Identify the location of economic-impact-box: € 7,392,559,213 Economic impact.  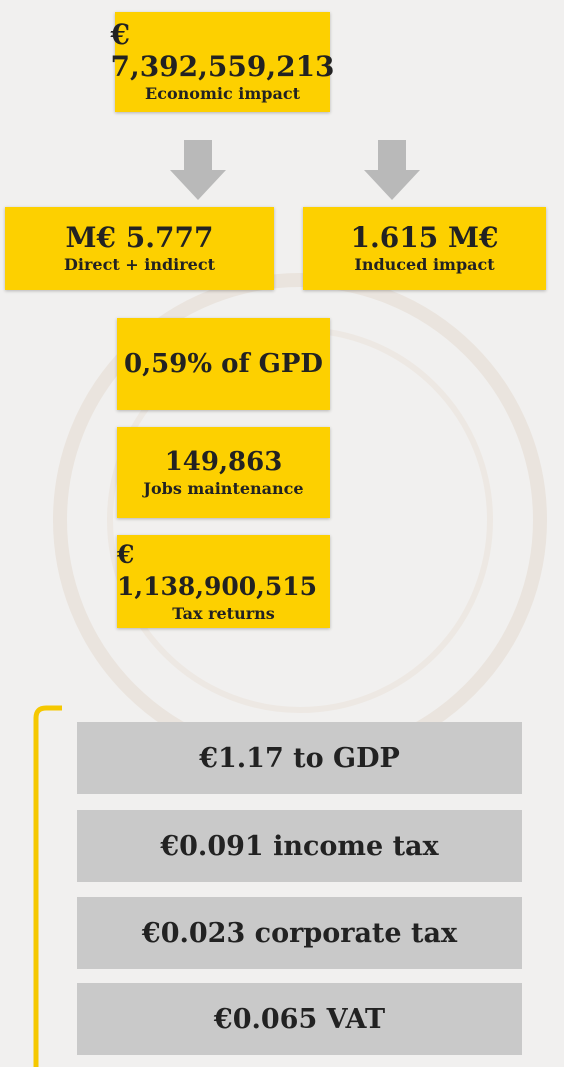
(222, 62).